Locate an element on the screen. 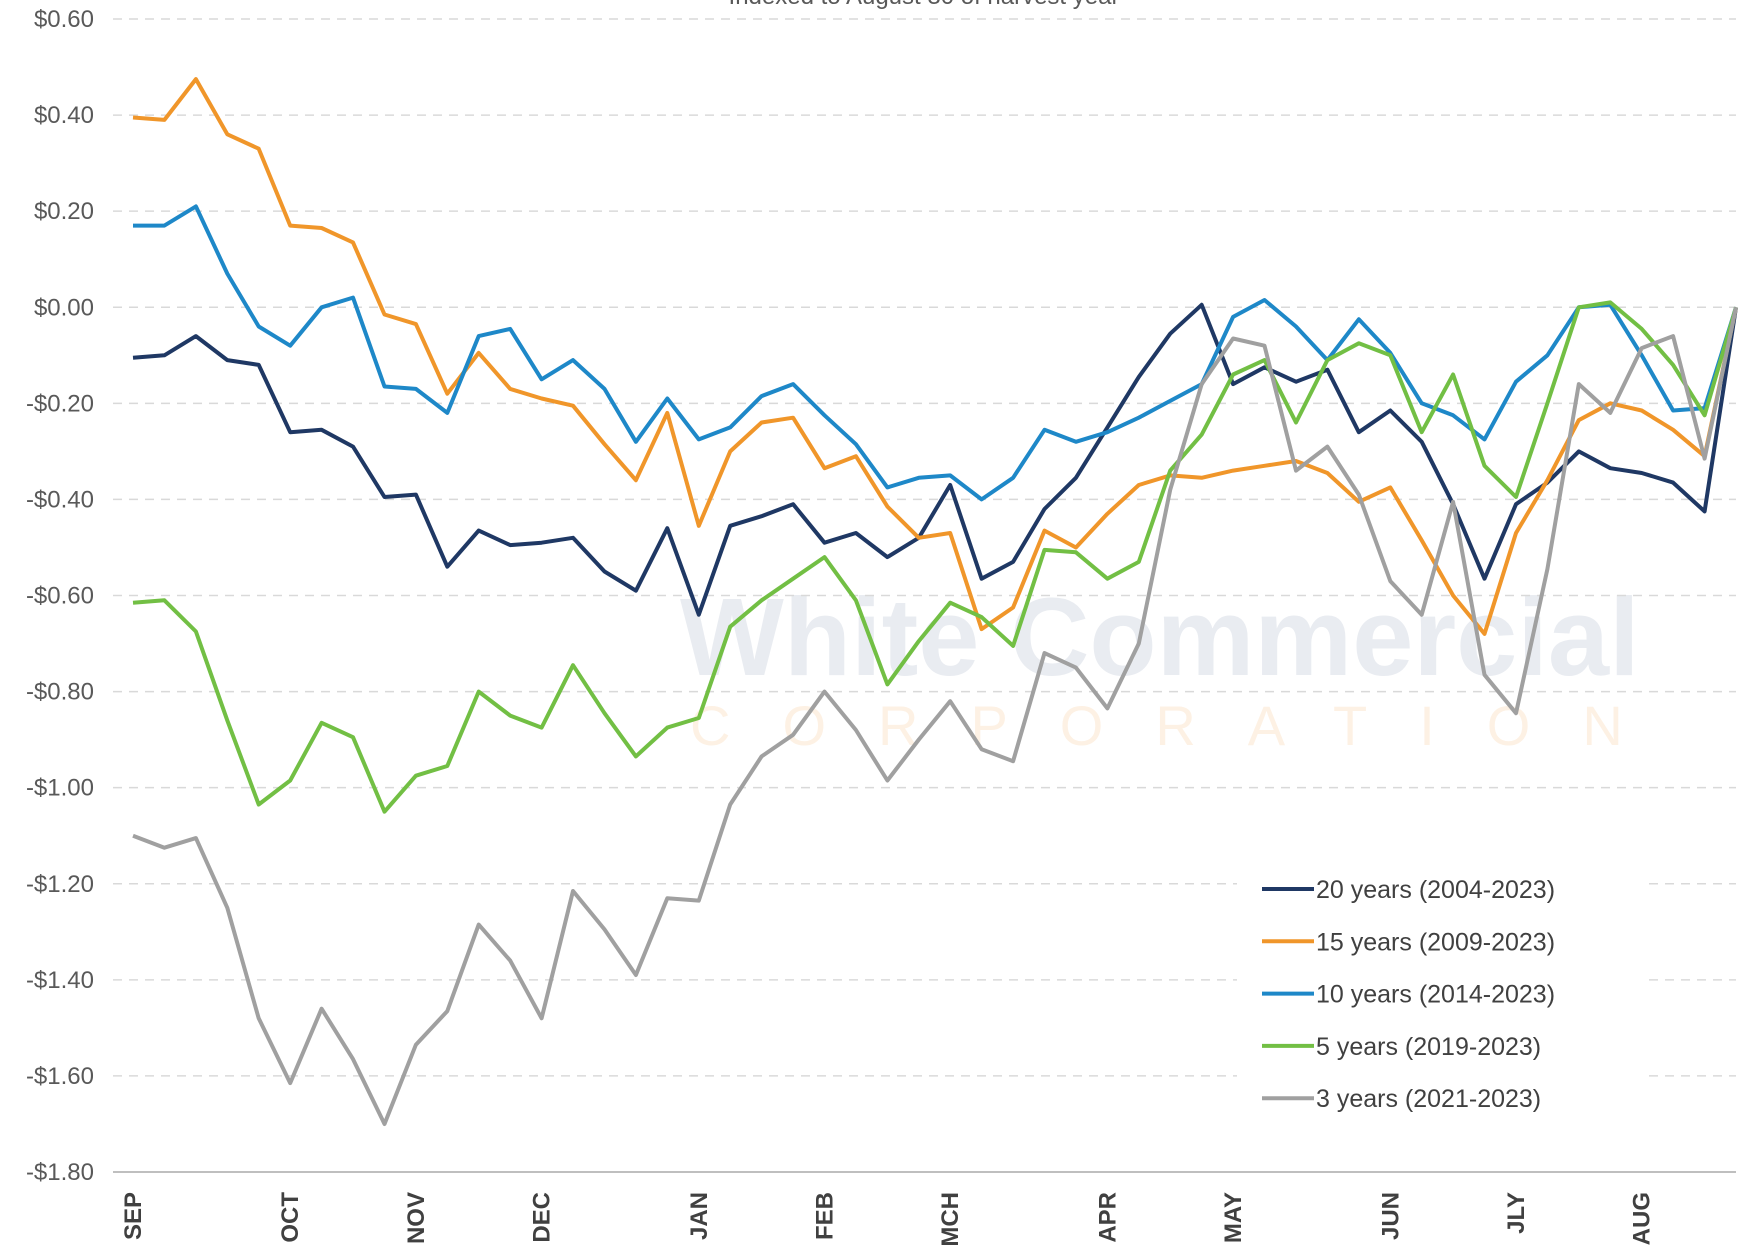 The width and height of the screenshot is (1739, 1259). x-tick-label: JAN is located at coordinates (699, 1216).